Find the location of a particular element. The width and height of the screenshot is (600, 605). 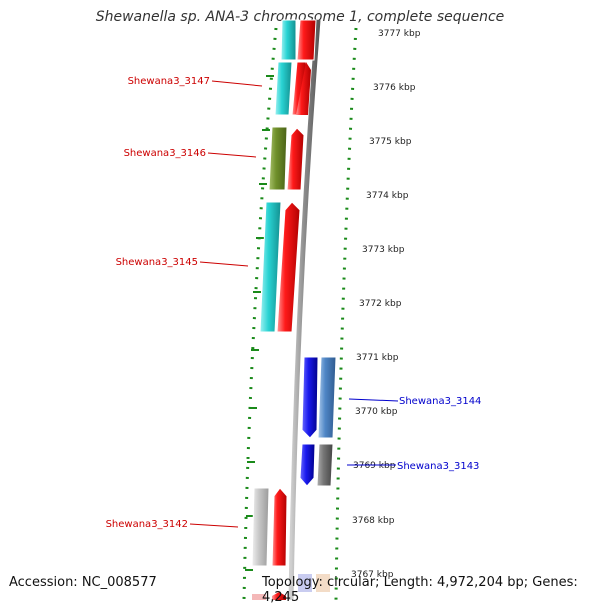

scale-label: 3777 kbp is located at coordinates (399, 34).